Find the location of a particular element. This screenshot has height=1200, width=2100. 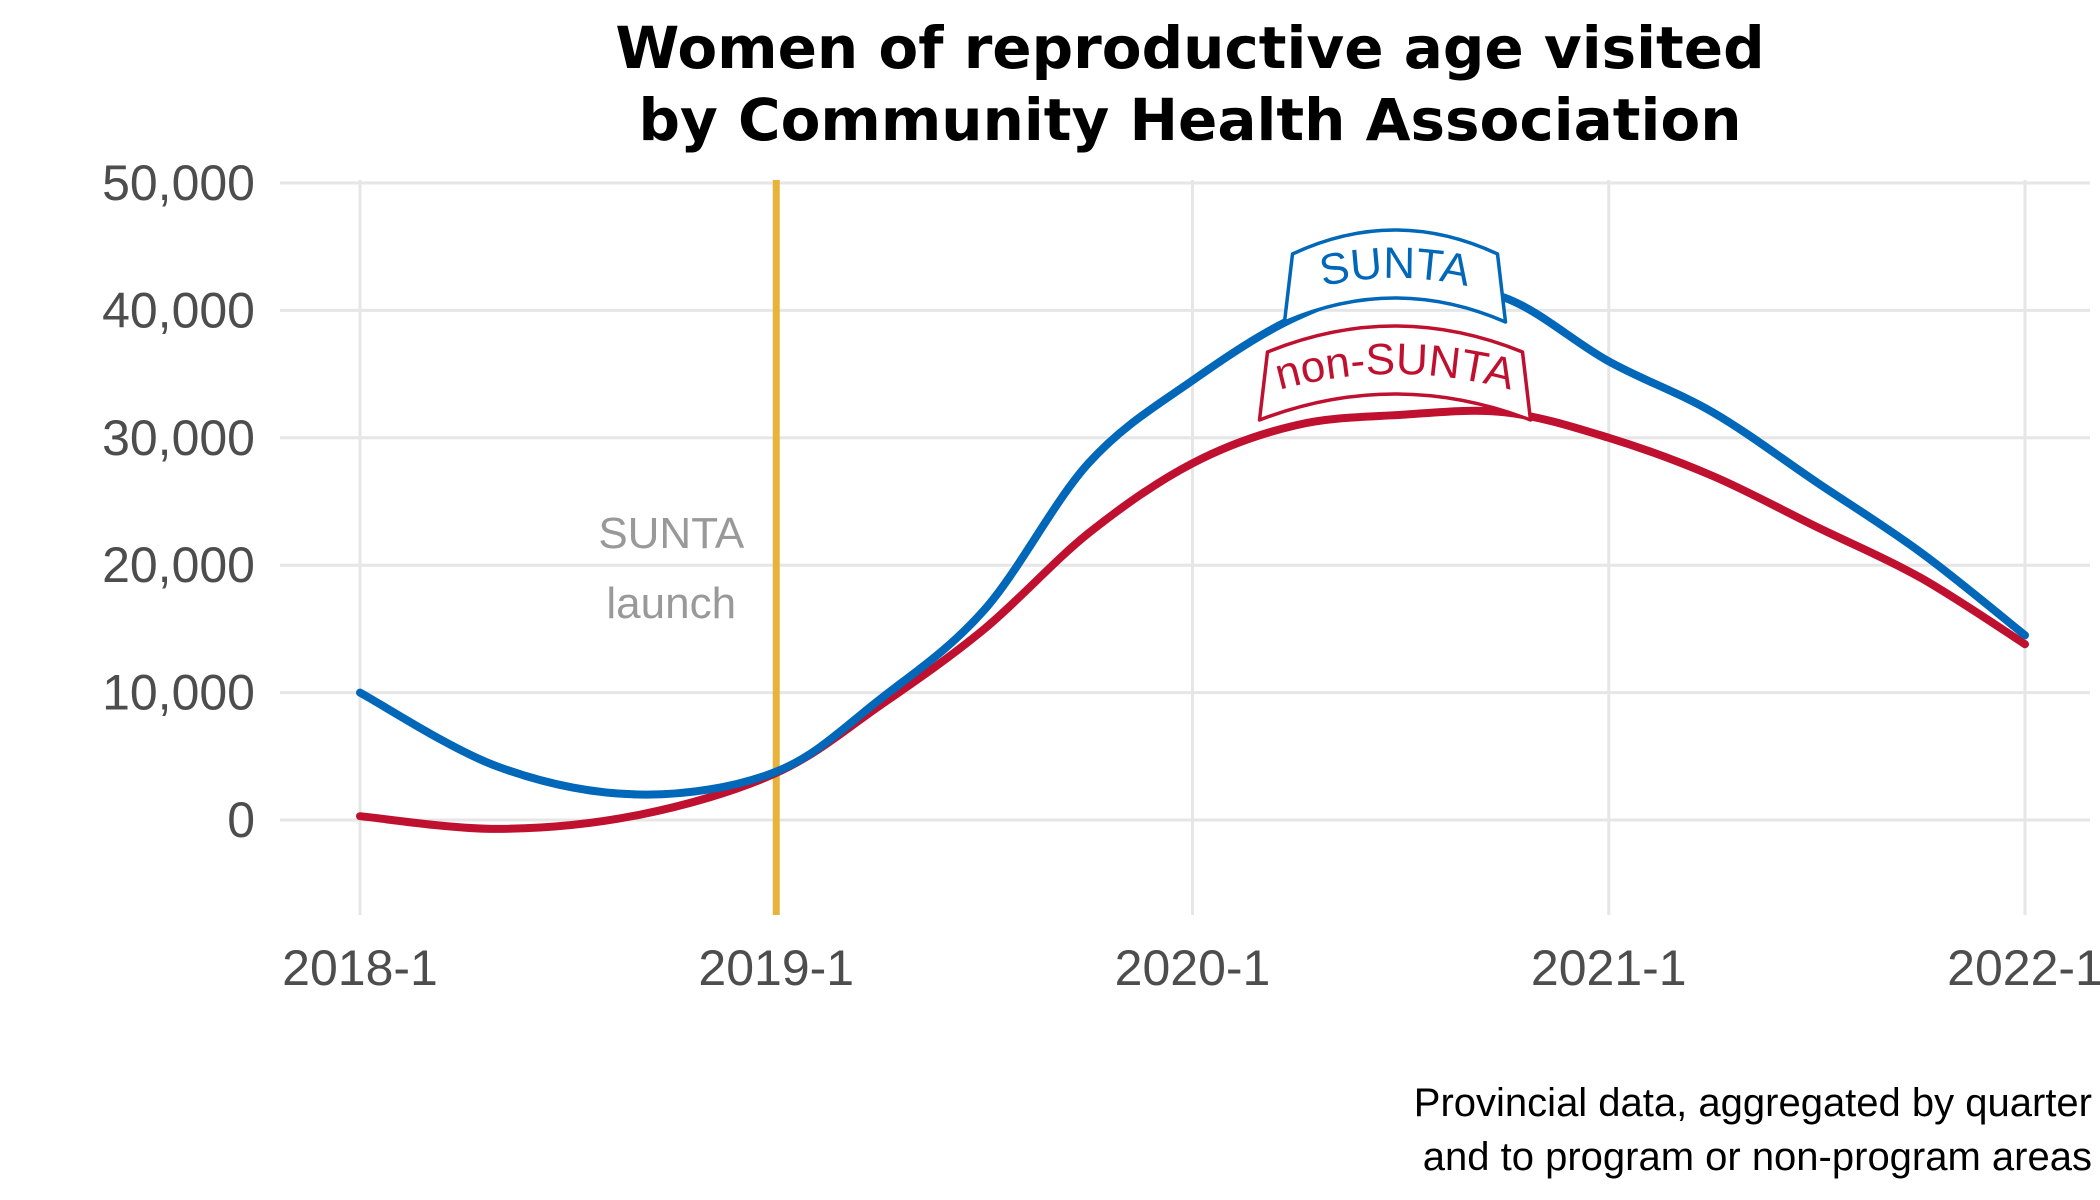

x-tick-label: 2018-1 is located at coordinates (360, 968).